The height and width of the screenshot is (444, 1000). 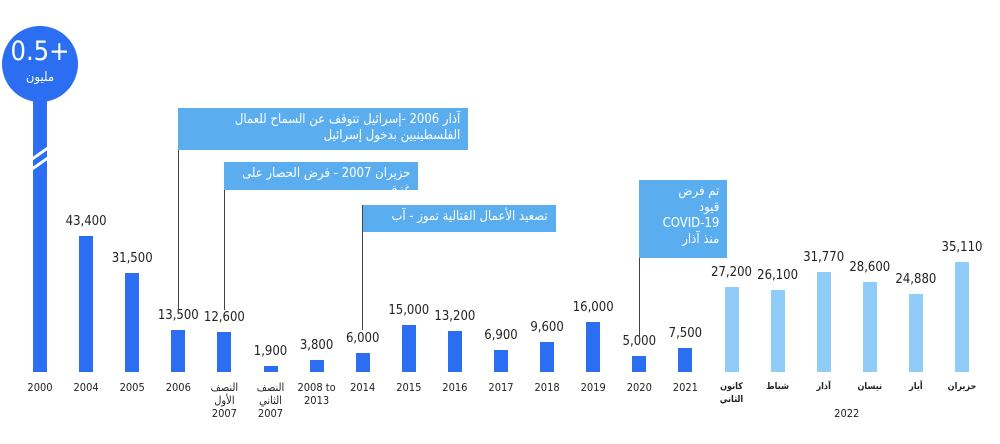 What do you see at coordinates (685, 334) in the screenshot?
I see `value-label: 7,500` at bounding box center [685, 334].